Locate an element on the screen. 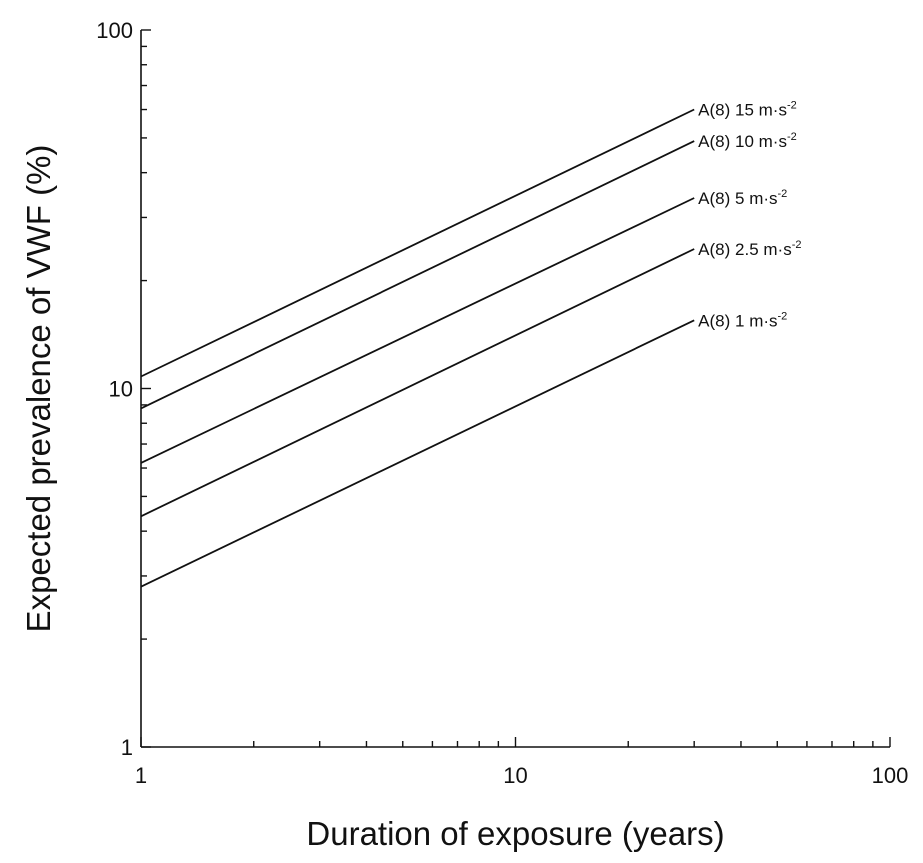 This screenshot has width=923, height=863. x-tick-label: 10 is located at coordinates (515, 775).